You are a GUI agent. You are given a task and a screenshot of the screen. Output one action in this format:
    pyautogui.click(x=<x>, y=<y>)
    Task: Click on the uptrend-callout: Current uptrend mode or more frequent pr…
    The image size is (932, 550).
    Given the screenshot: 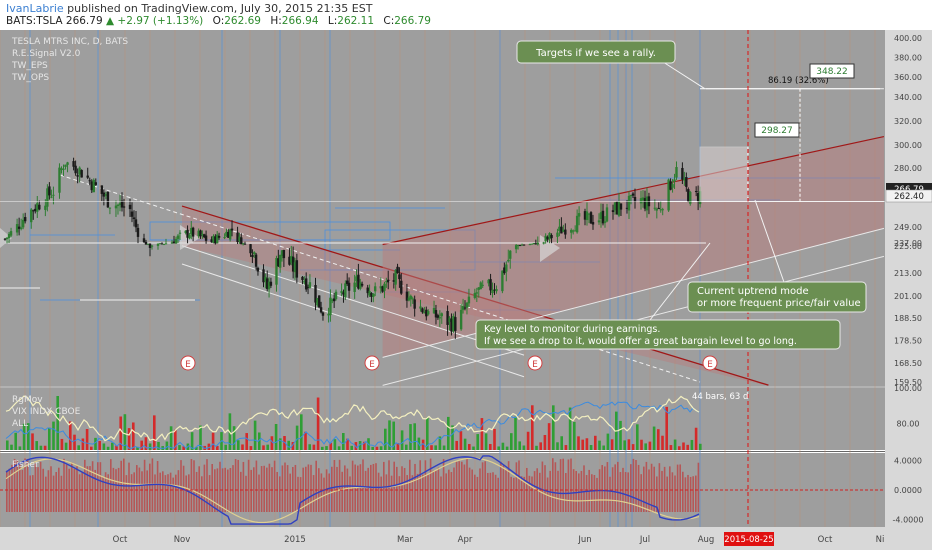 What is the action you would take?
    pyautogui.click(x=777, y=297)
    